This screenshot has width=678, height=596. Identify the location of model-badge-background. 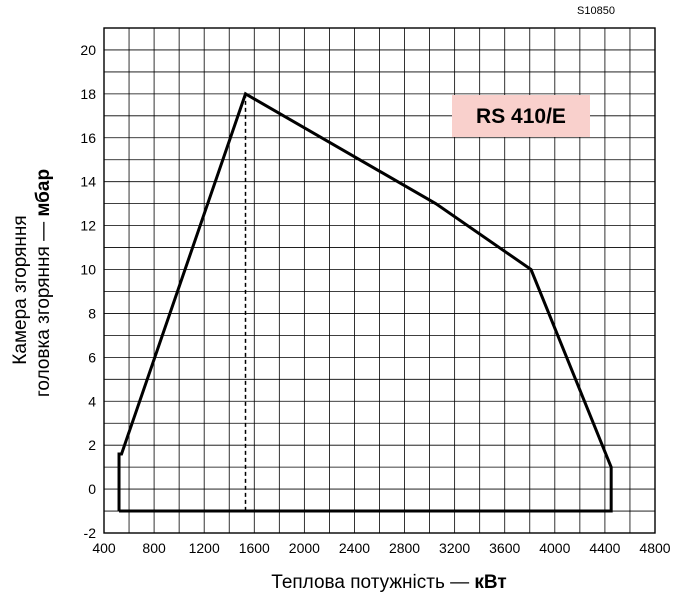
(521, 116).